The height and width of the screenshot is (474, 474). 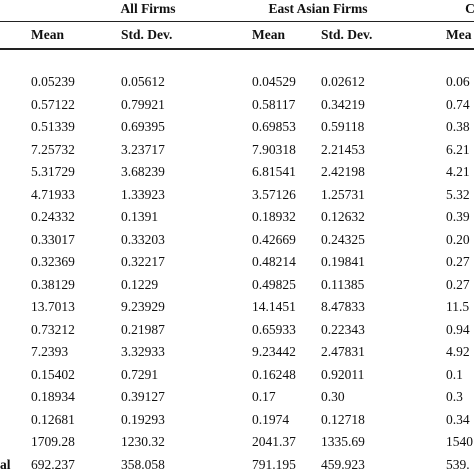 I want to click on cell: 0.57122, so click(x=53, y=104).